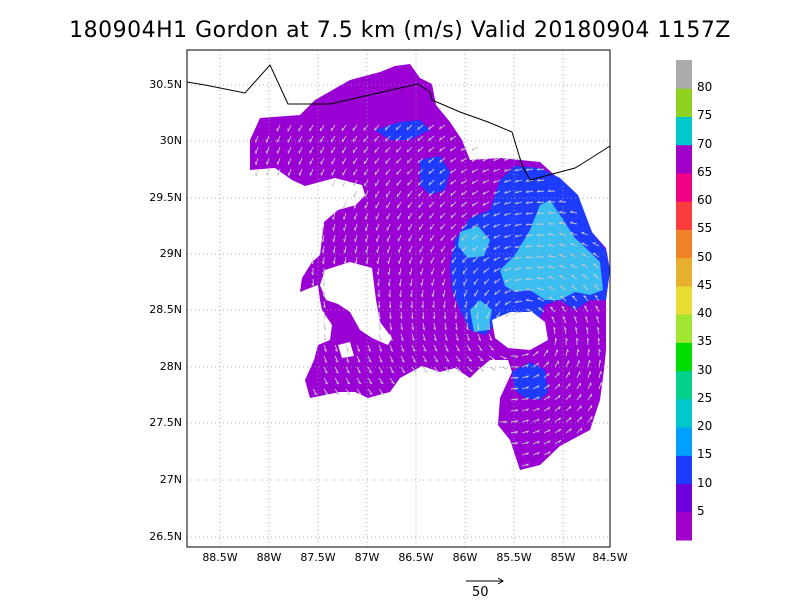  What do you see at coordinates (530, 381) in the screenshot?
I see `wind-region-mid-south` at bounding box center [530, 381].